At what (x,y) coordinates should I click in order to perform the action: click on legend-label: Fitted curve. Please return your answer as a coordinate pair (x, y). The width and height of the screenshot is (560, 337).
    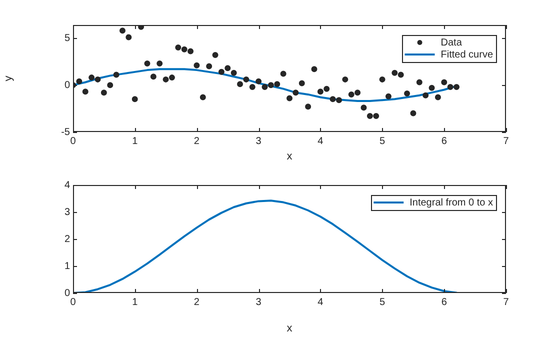
    Looking at the image, I should click on (467, 54).